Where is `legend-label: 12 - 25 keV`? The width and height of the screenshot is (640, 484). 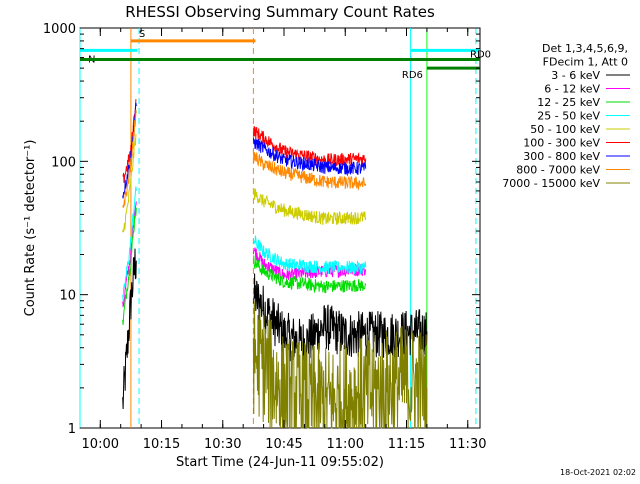 legend-label: 12 - 25 keV is located at coordinates (568, 102).